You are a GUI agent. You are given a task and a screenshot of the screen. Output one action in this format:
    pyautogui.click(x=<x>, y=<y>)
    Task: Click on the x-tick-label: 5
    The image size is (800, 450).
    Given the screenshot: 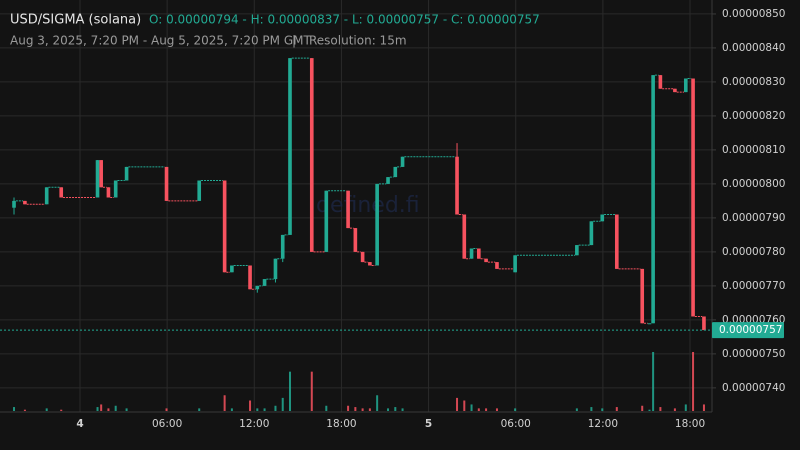 What is the action you would take?
    pyautogui.click(x=428, y=424)
    